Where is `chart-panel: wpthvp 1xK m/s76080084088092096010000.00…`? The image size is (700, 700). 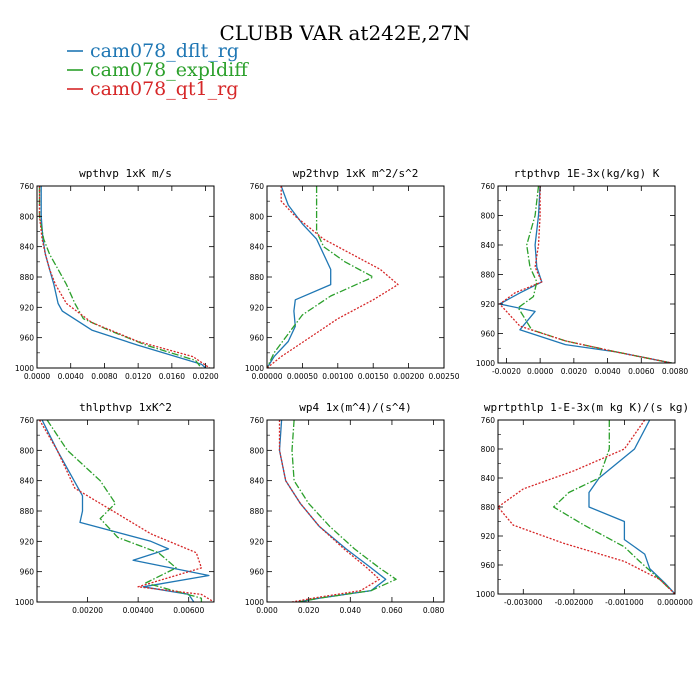
chart-panel: wpthvp 1xK m/s76080084088092096010000.00… is located at coordinates (117, 274).